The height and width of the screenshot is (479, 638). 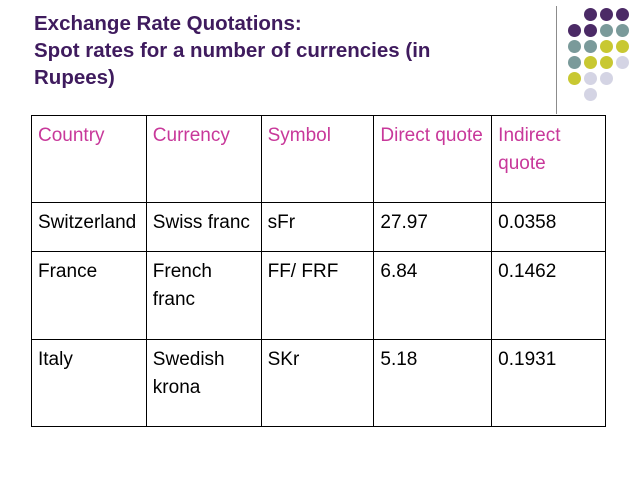 What do you see at coordinates (548, 159) in the screenshot?
I see `header-cell-indirect-quote: Indirect quote` at bounding box center [548, 159].